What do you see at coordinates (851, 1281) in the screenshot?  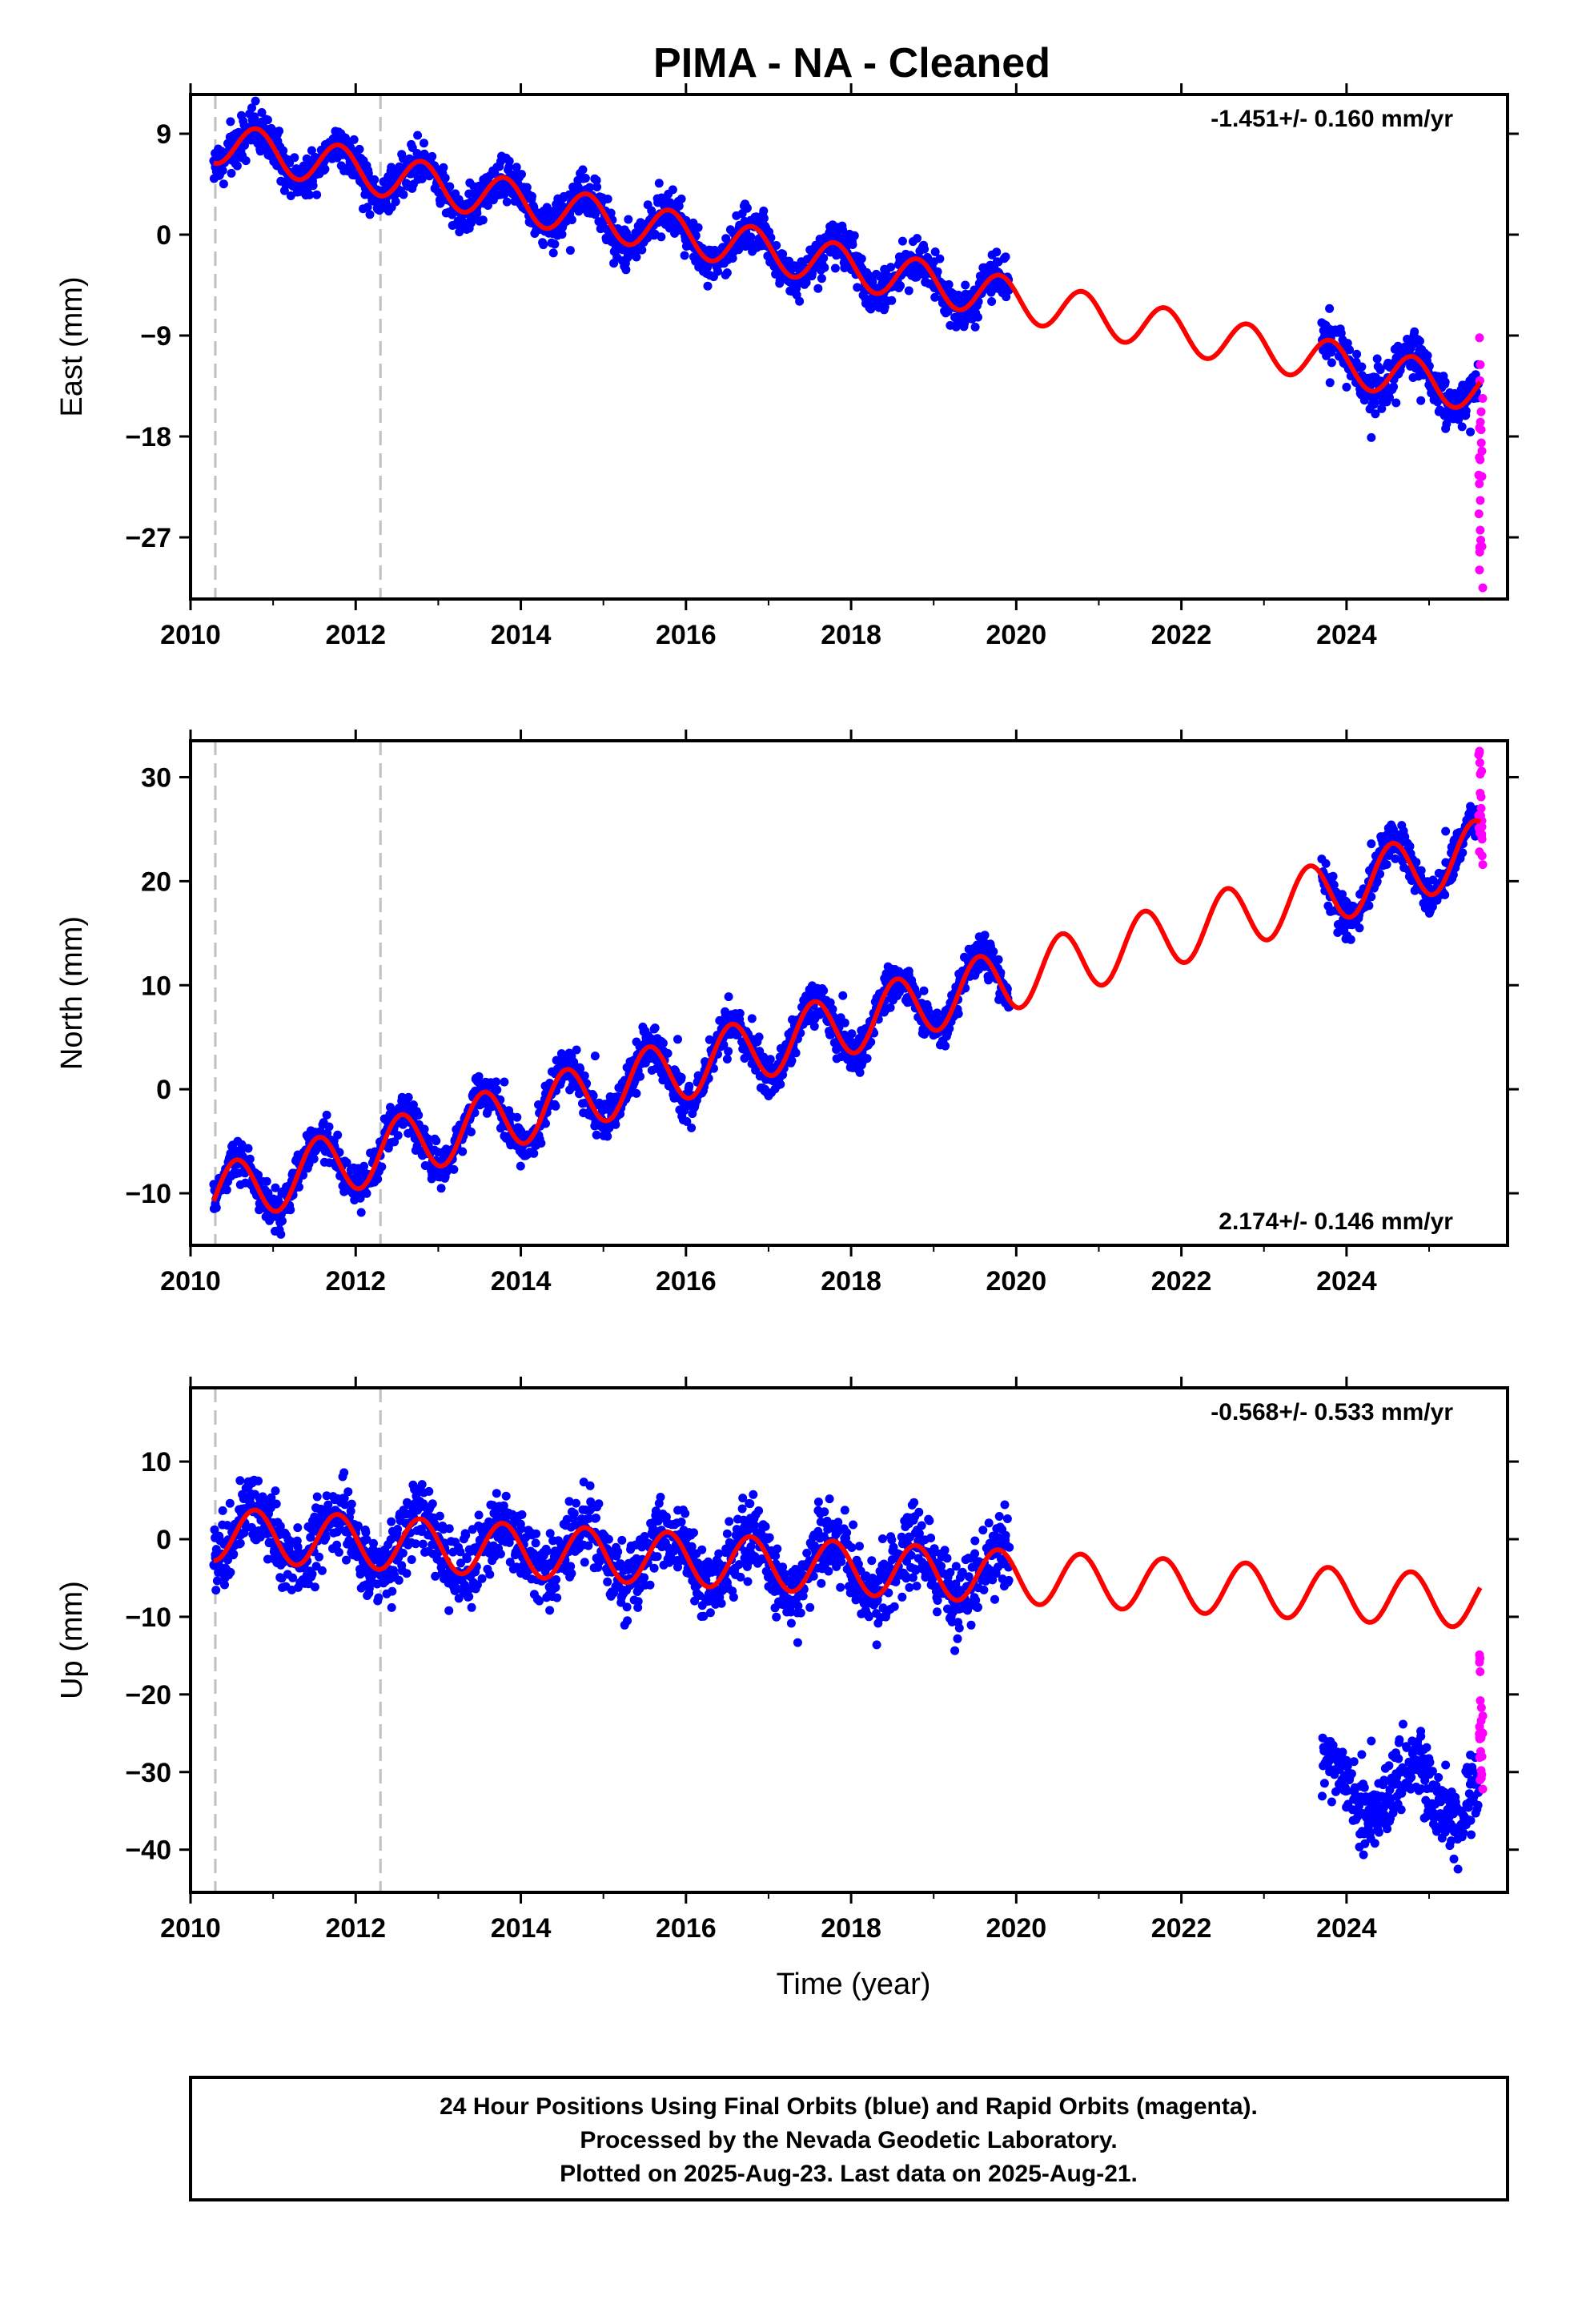 I see `x-tick-label: 2018` at bounding box center [851, 1281].